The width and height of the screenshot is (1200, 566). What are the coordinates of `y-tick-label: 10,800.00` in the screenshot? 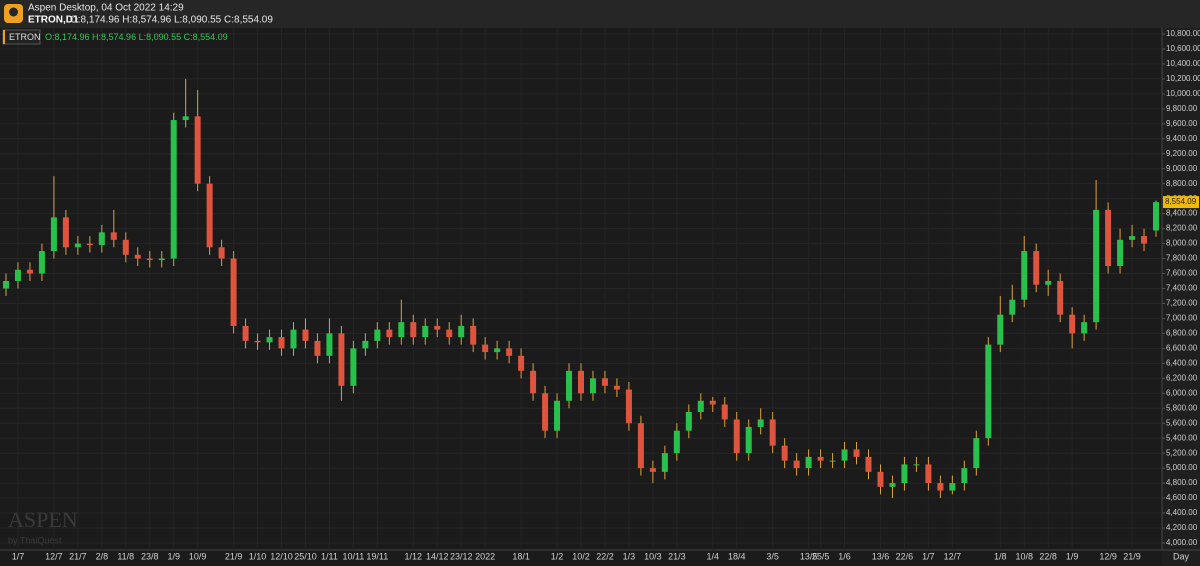 It's located at (1183, 33).